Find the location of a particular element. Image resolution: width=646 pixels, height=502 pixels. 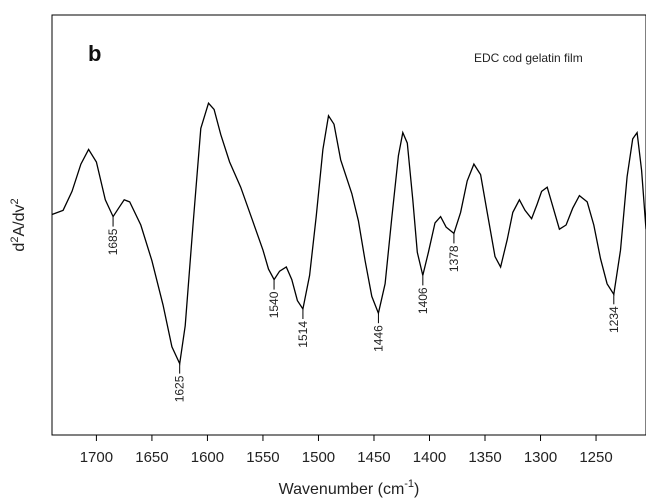

x-tick-label: 1250 is located at coordinates (595, 457).